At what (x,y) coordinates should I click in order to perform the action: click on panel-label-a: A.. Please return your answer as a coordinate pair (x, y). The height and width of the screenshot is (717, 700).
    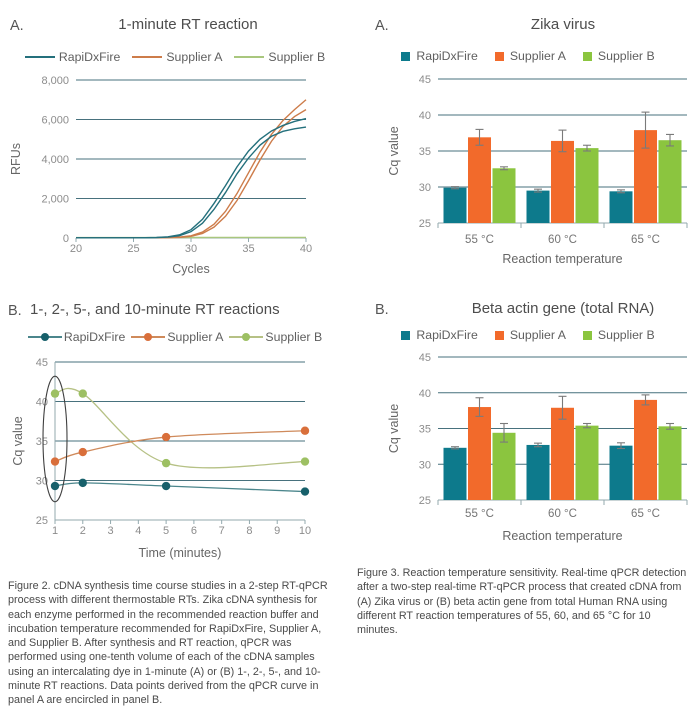
    Looking at the image, I should click on (17, 26).